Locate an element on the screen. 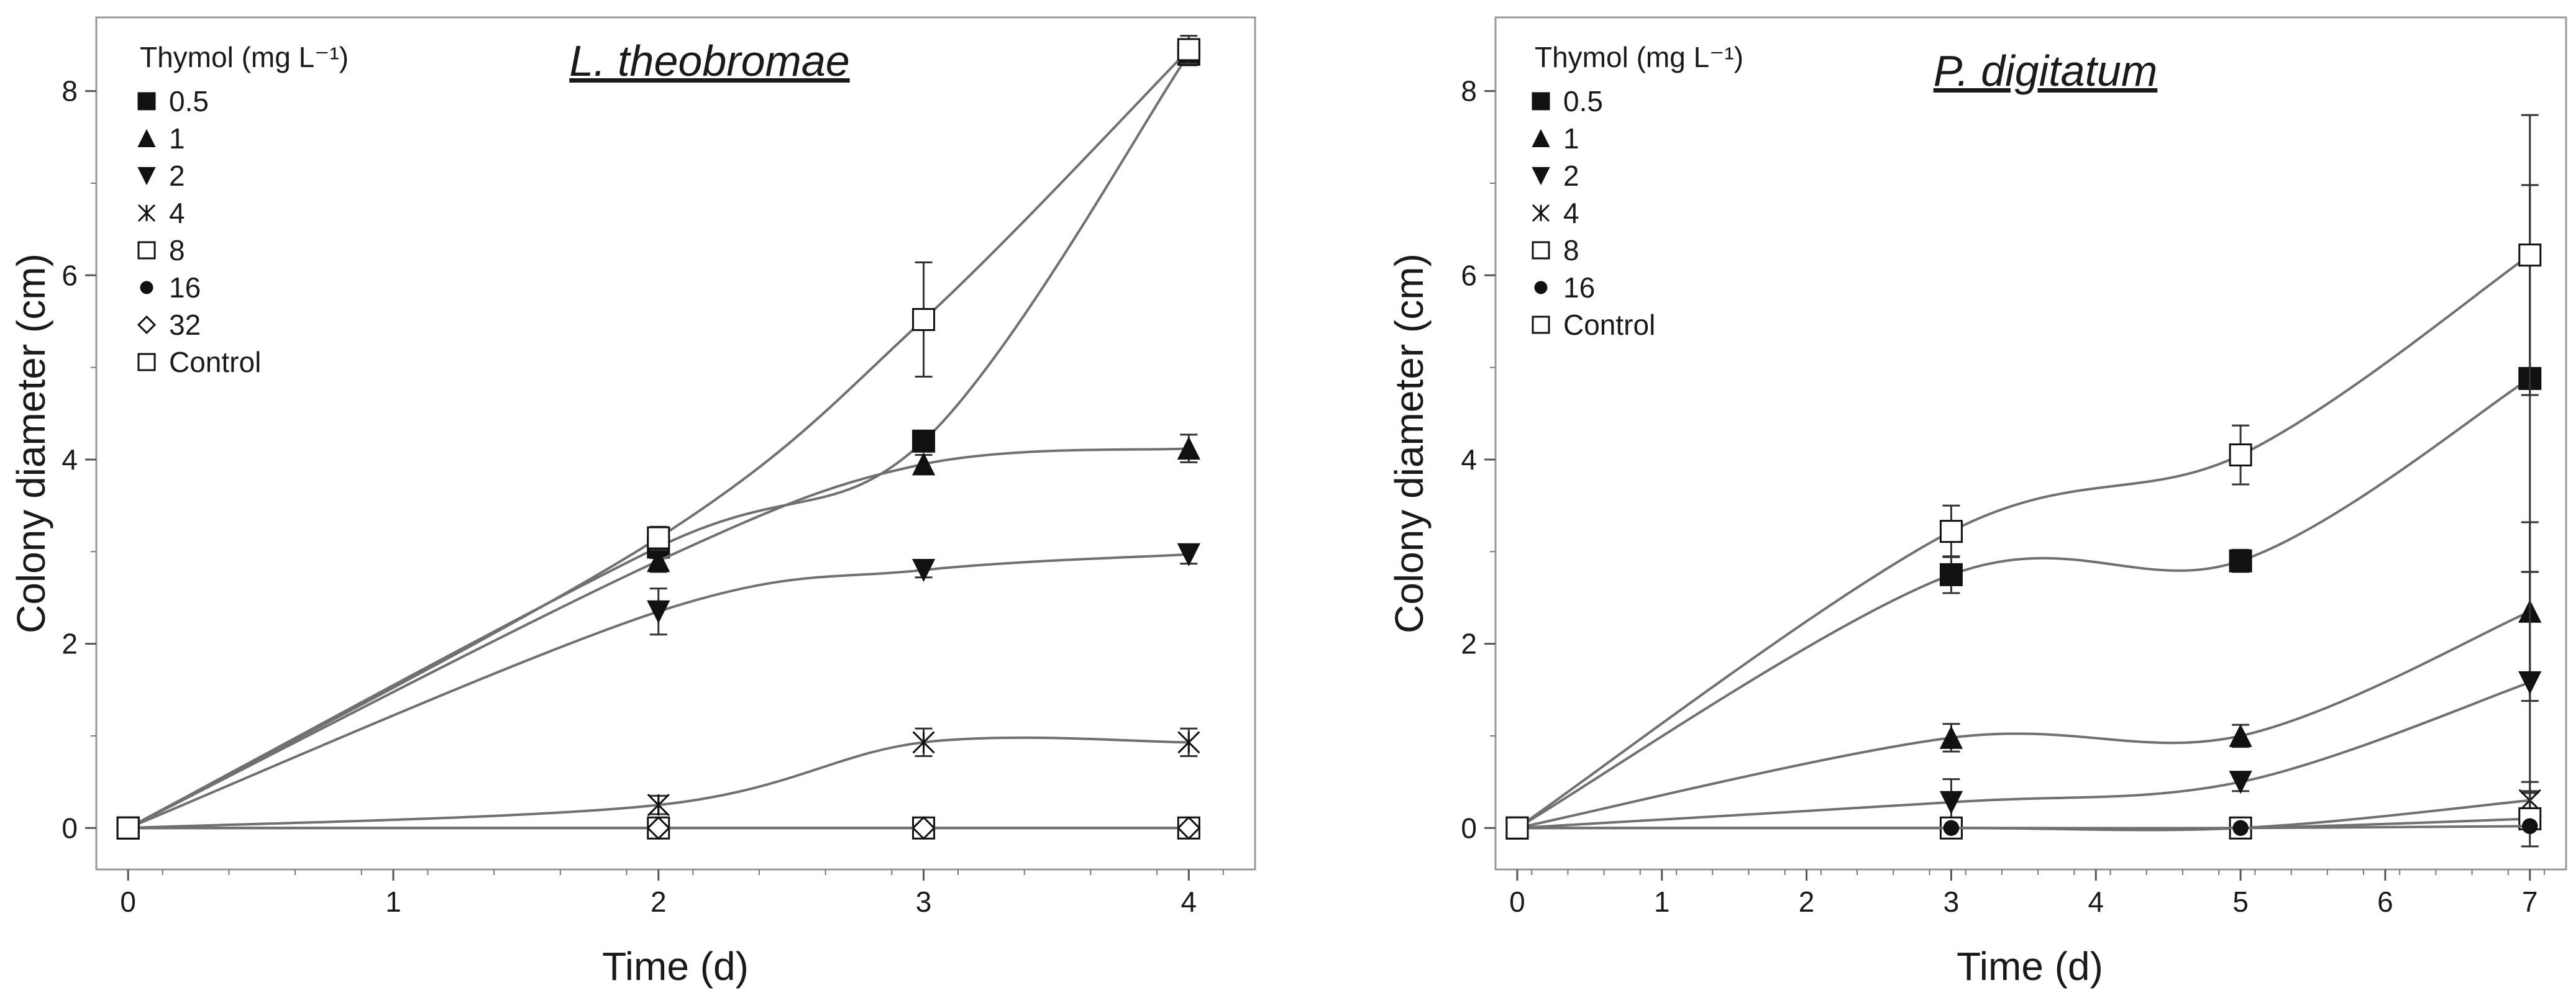  x-tick-label: 6 is located at coordinates (2385, 902).